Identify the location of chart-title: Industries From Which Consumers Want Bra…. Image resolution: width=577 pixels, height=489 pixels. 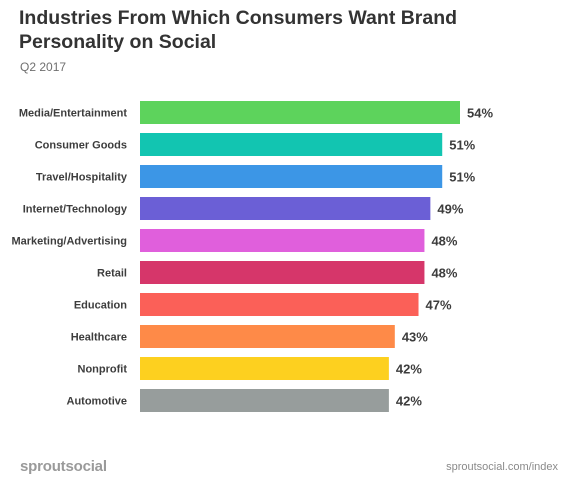
(238, 30).